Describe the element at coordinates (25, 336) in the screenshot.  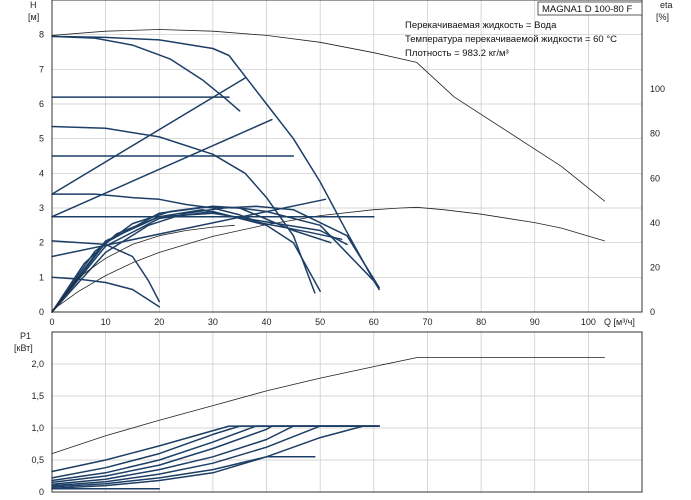
I see `bottom-y-axis-label: P1` at that location.